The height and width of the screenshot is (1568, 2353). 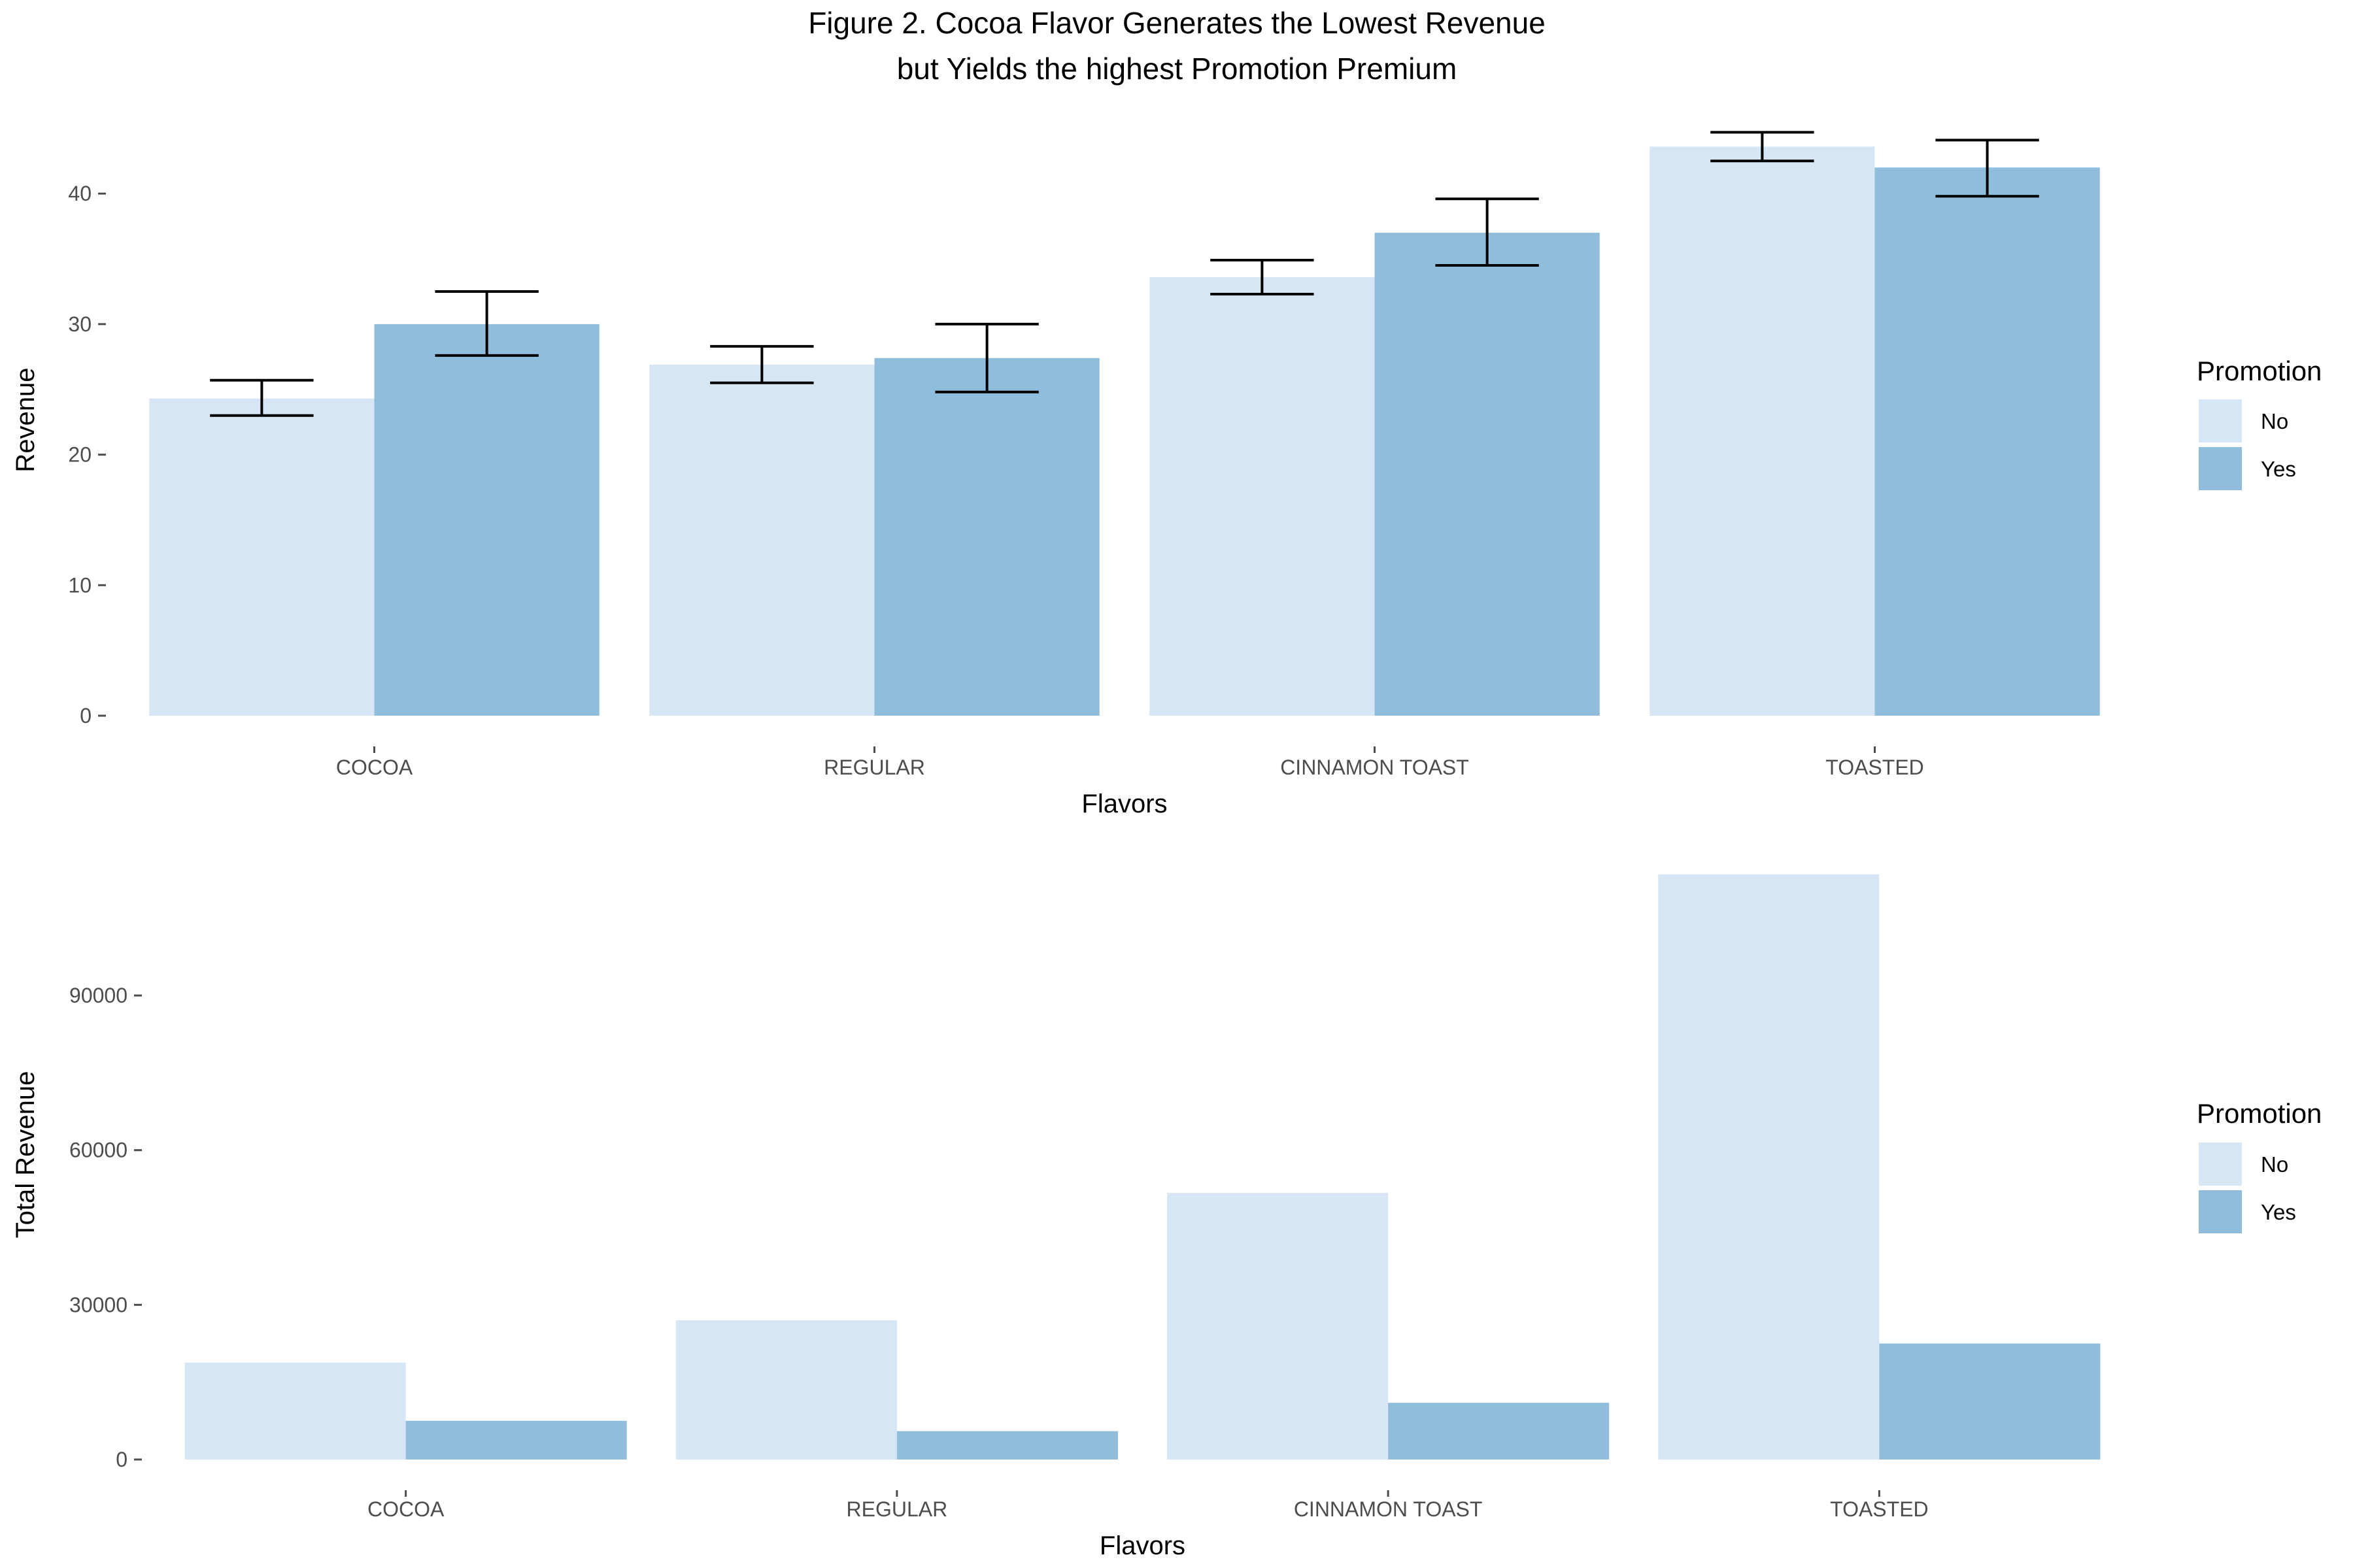 What do you see at coordinates (25, 1155) in the screenshot?
I see `chart2-y-axis-title: Total Revenue` at bounding box center [25, 1155].